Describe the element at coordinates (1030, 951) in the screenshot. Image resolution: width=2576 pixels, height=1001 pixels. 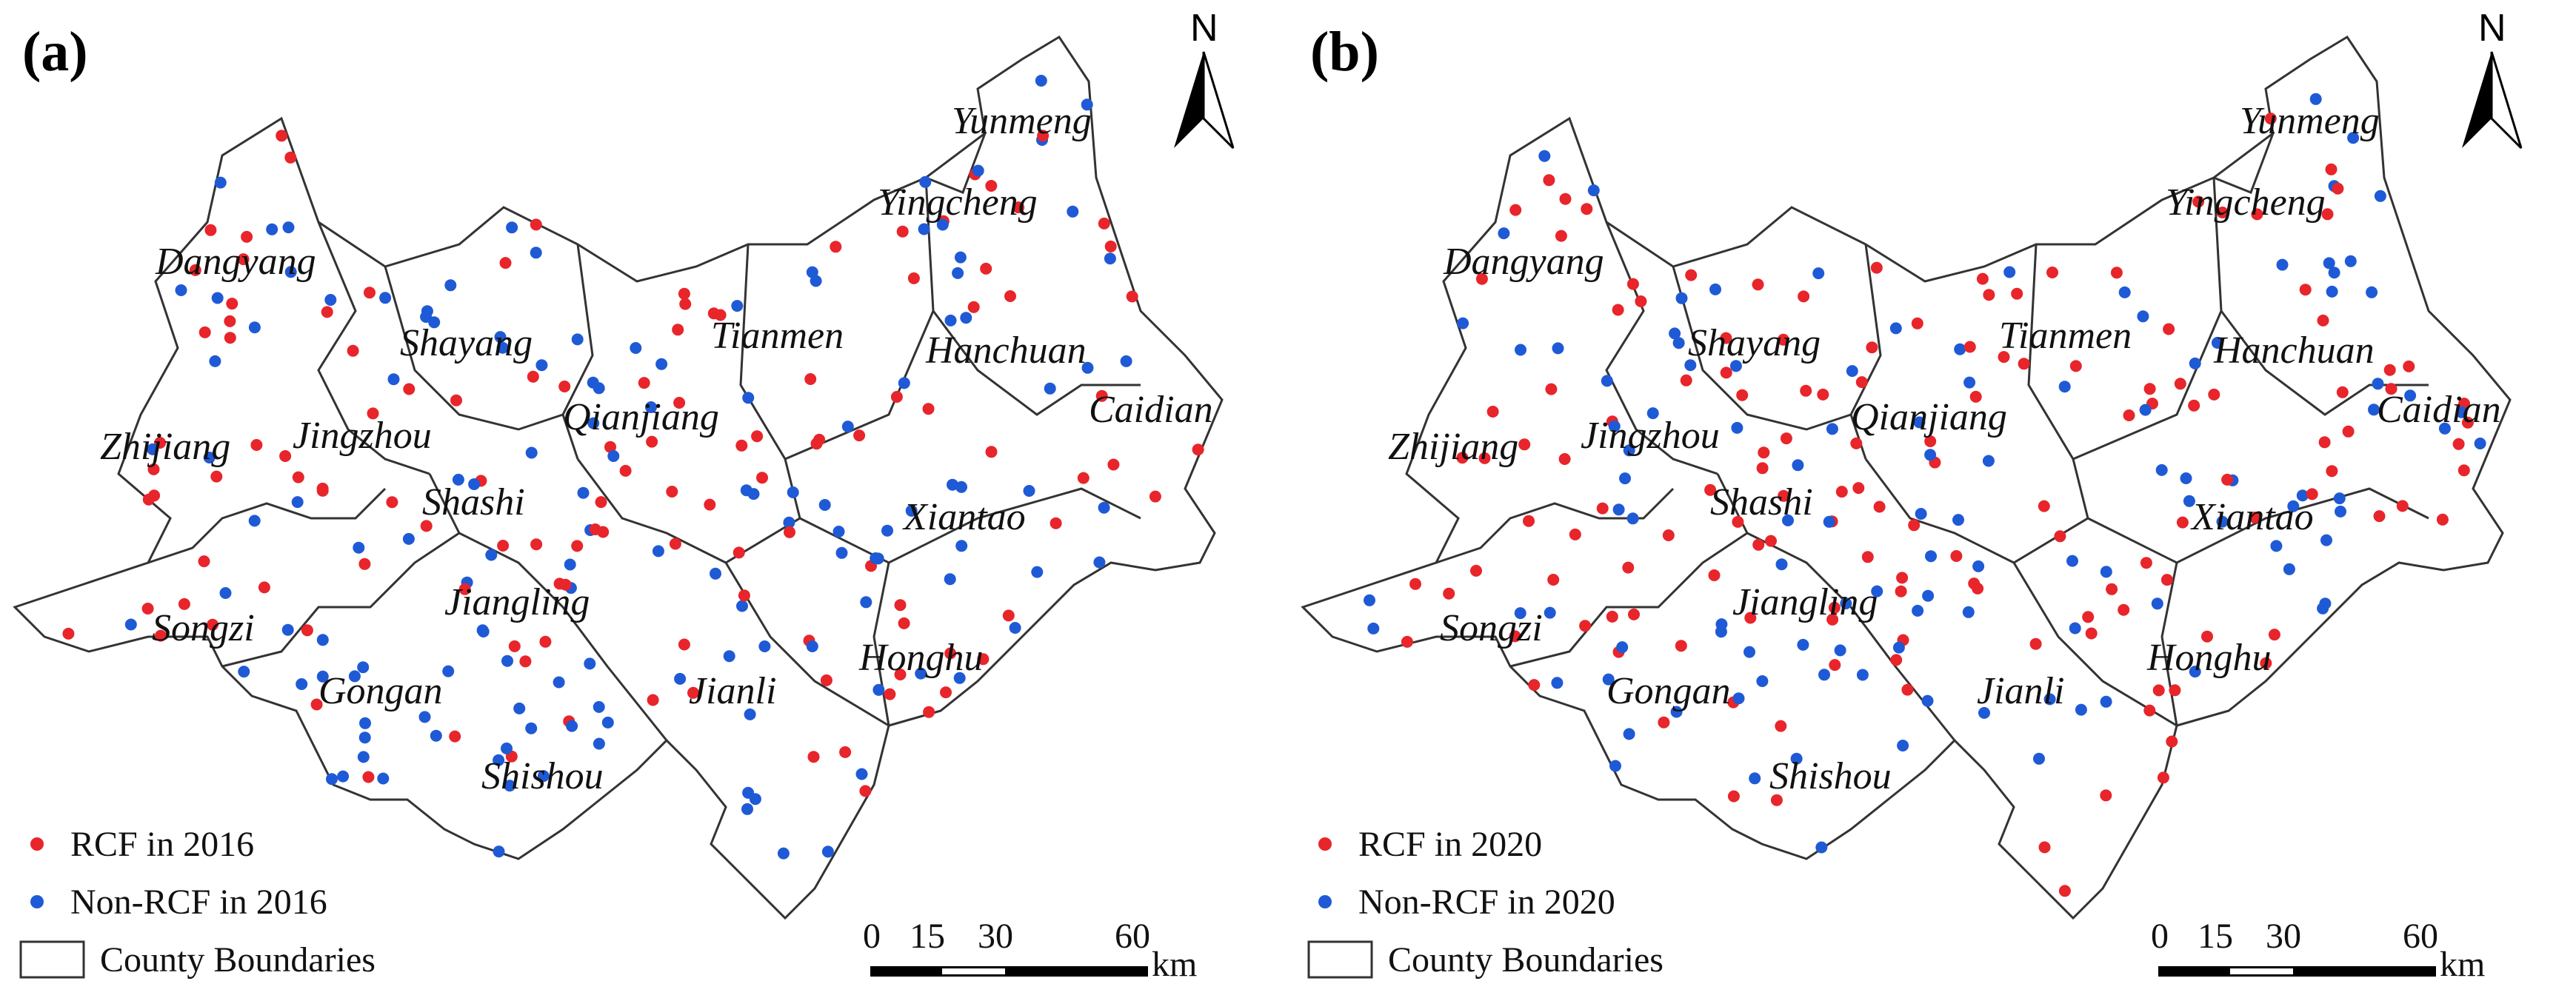
I see `scale-bar: 0 15 30 60 km` at that location.